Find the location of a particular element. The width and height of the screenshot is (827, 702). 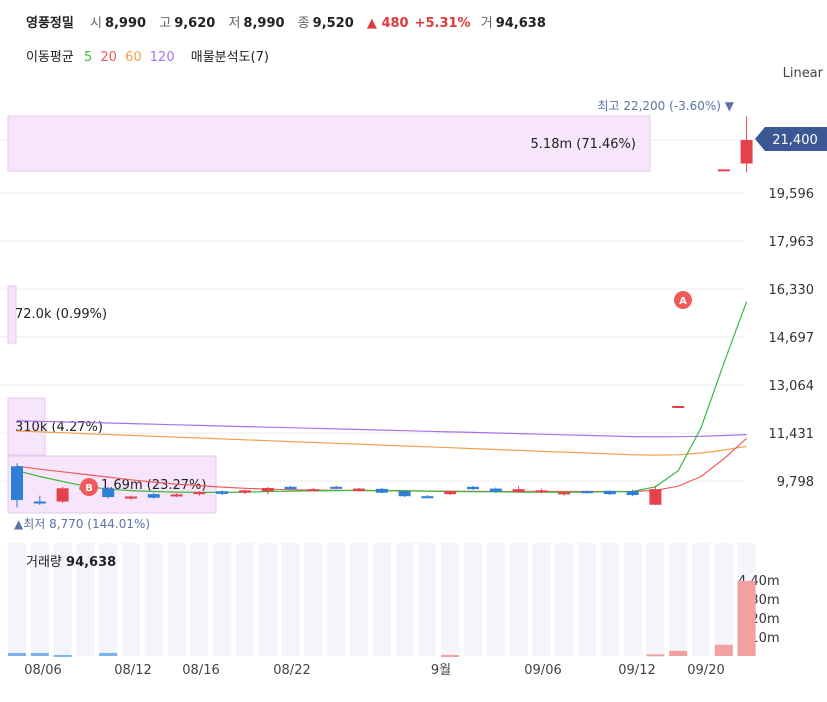

x-tick-label: 08/22 is located at coordinates (291, 670).